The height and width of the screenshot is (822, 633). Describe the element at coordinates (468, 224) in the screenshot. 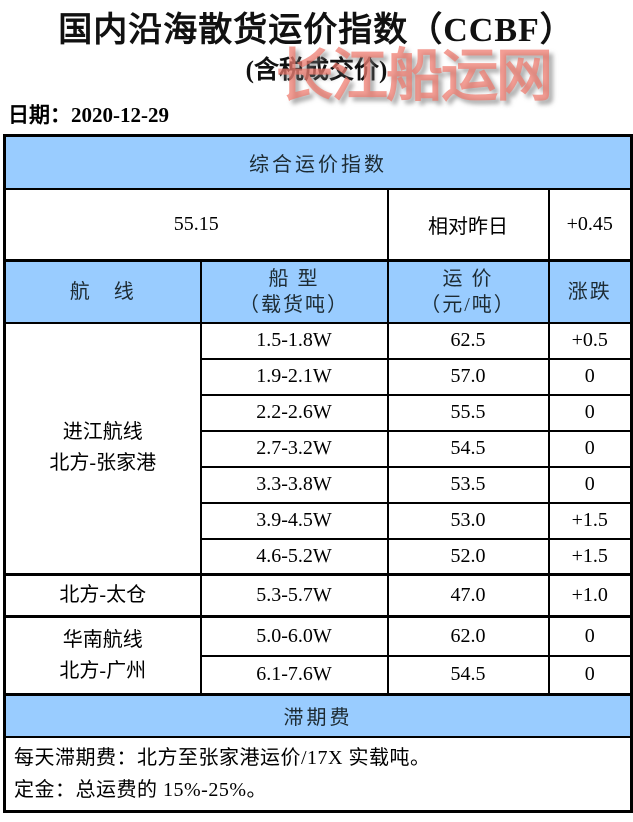

I see `vs-yesterday-label: 相对昨日` at that location.